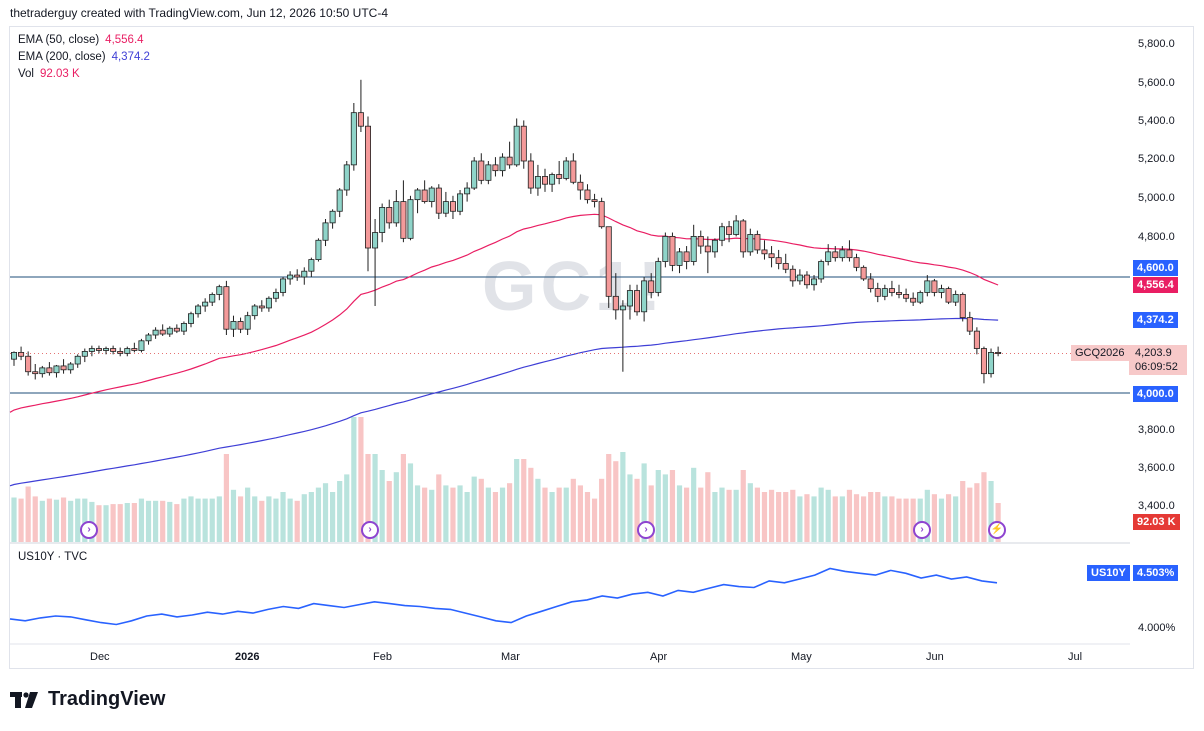 Image resolution: width=1204 pixels, height=731 pixels. What do you see at coordinates (26, 74) in the screenshot?
I see `legend-vol-label: Vol` at bounding box center [26, 74].